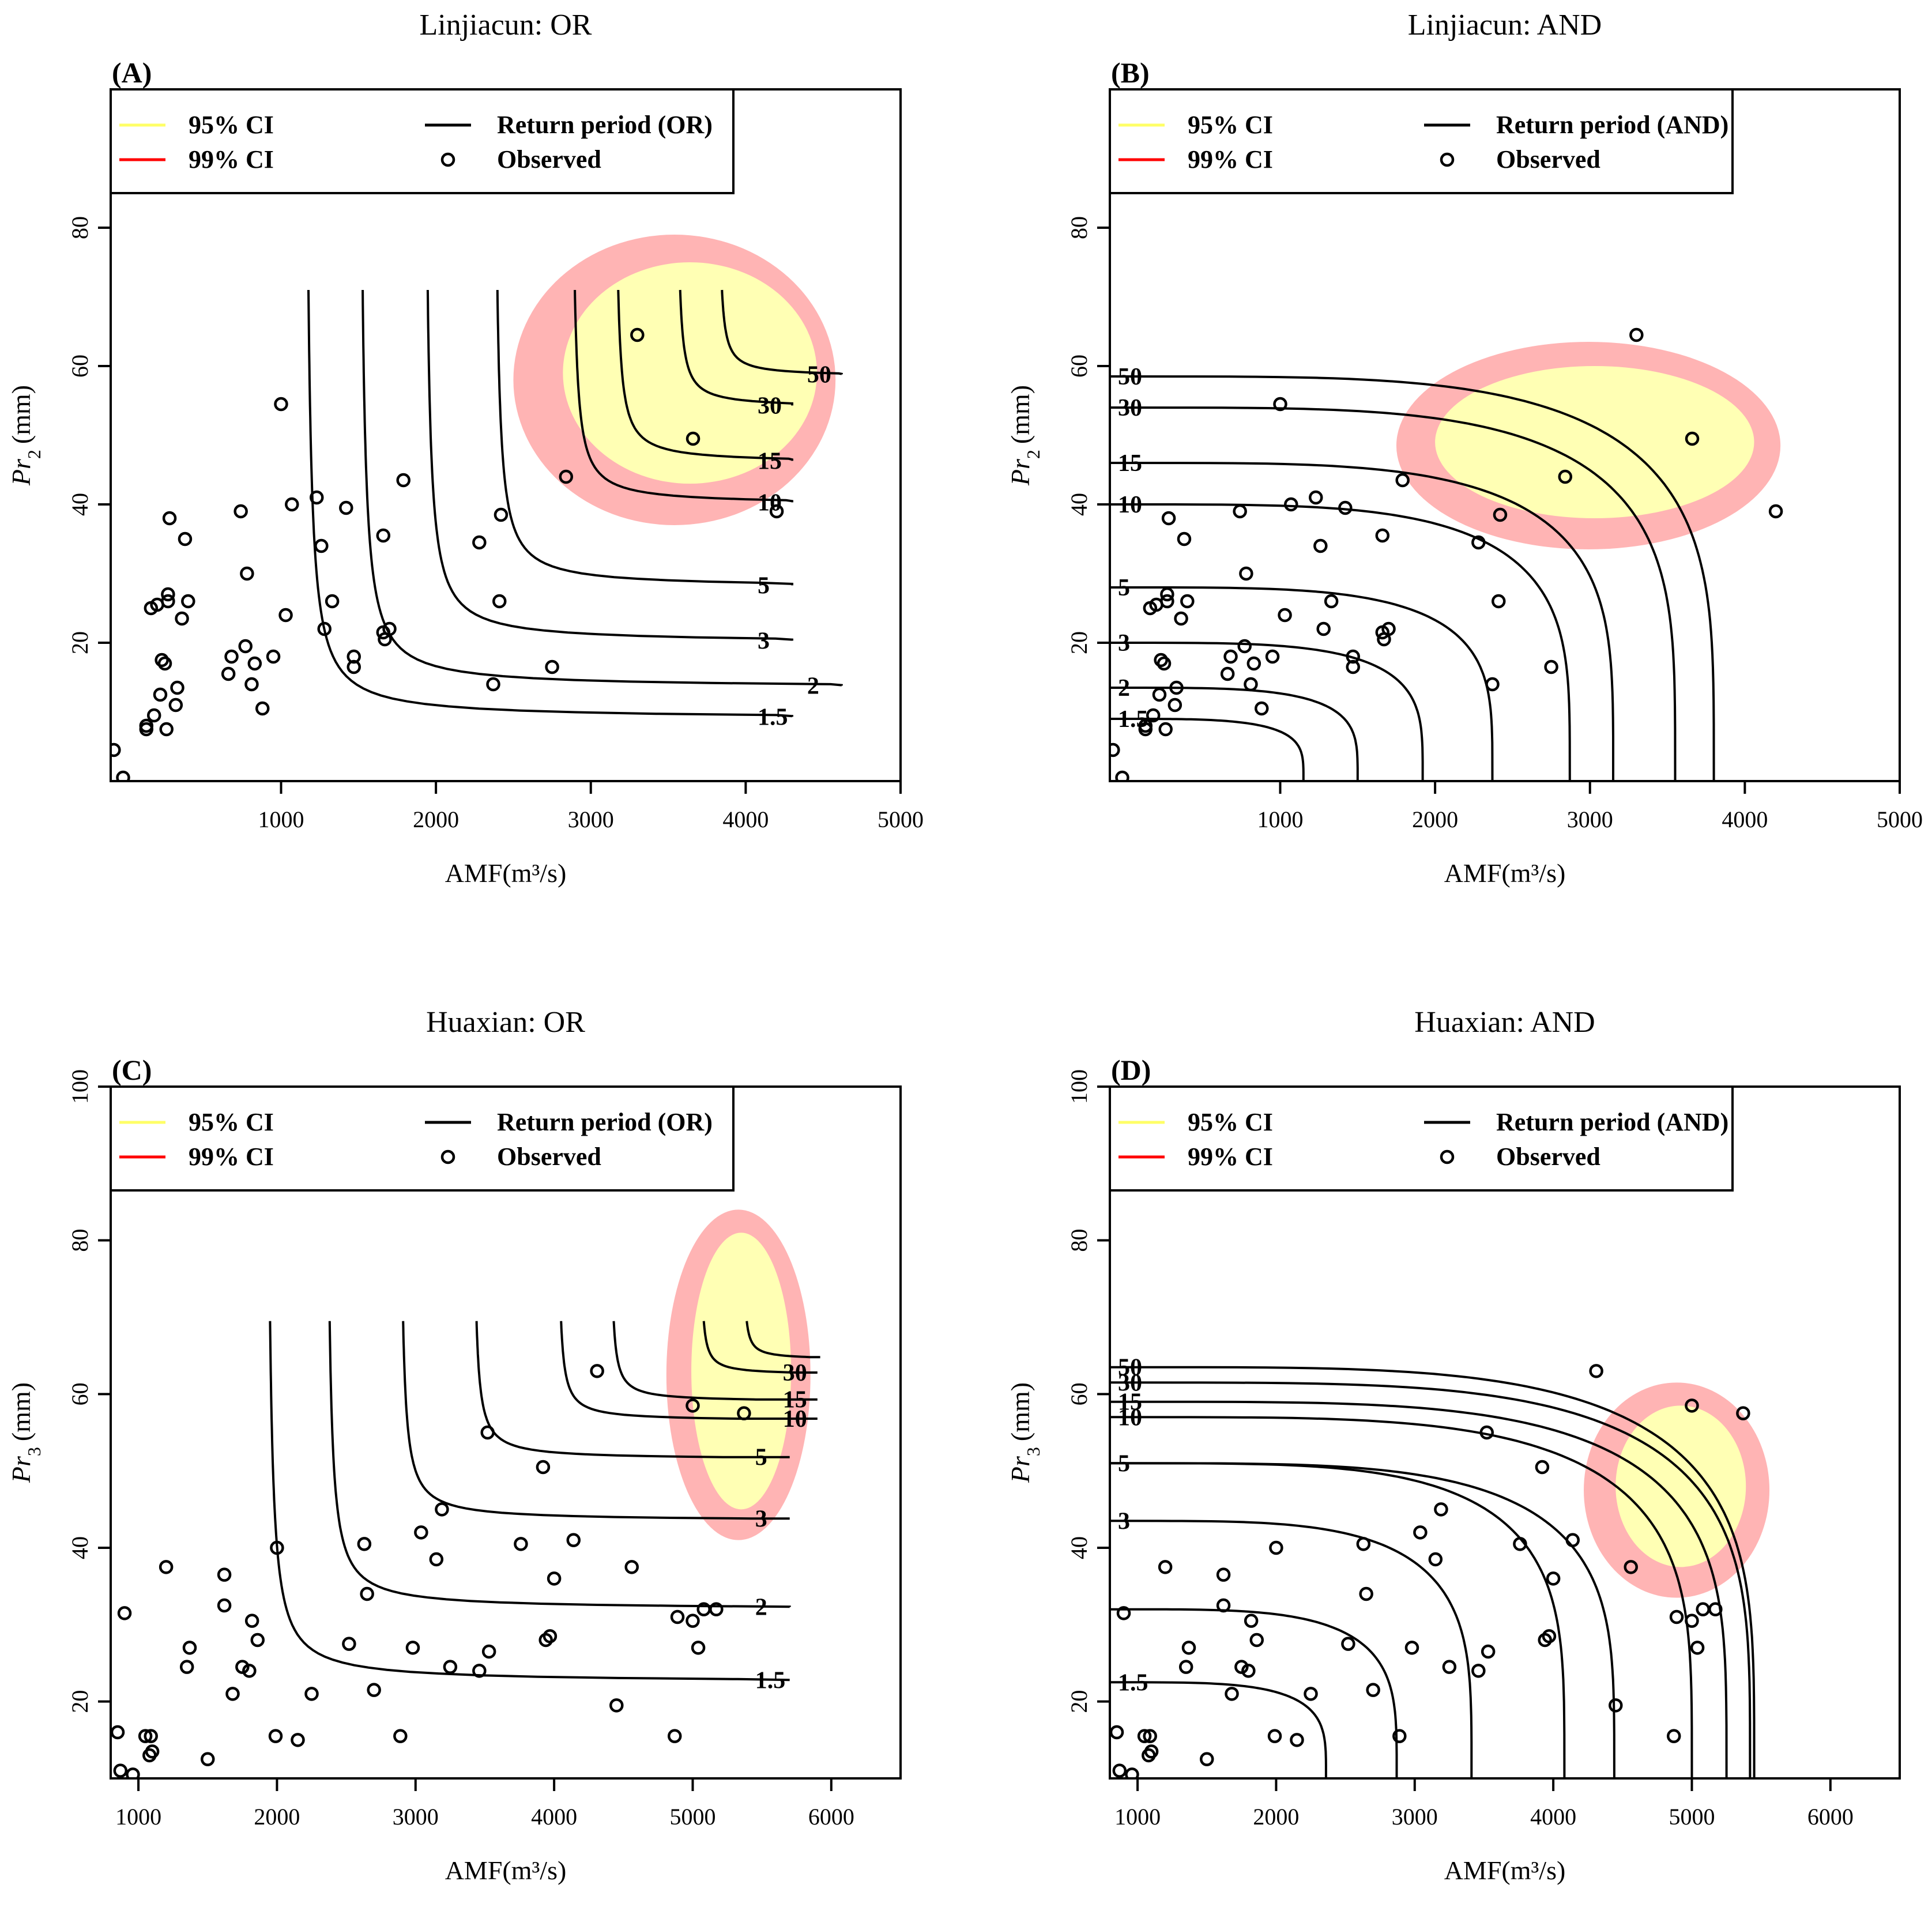 Image resolution: width=1932 pixels, height=1915 pixels. What do you see at coordinates (761, 1608) in the screenshot?
I see `contour-label-2: 2` at bounding box center [761, 1608].